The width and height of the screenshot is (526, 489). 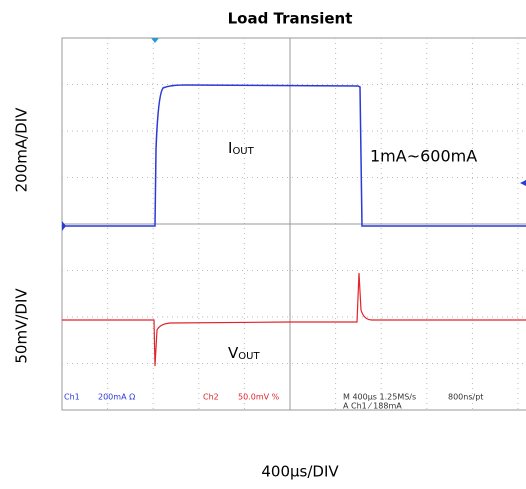 I want to click on iout-label: IOUT, so click(x=241, y=148).